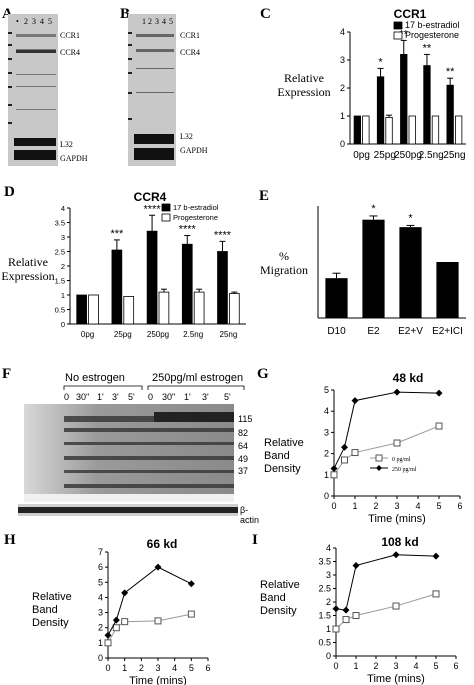 The width and height of the screenshot is (474, 685). What do you see at coordinates (60, 252) in the screenshot?
I see `y-tick-label: 2.5` at bounding box center [60, 252].